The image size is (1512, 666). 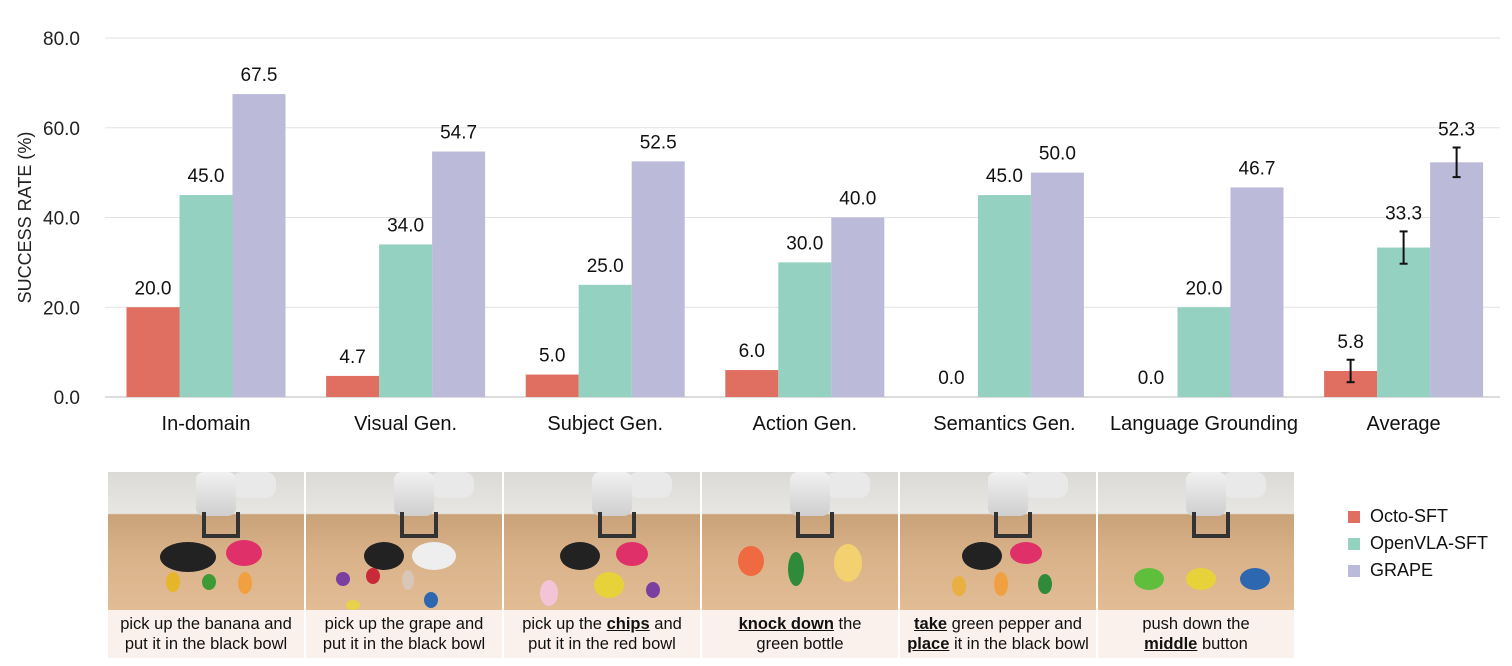 I want to click on task-panel: push down the middle button, so click(x=1196, y=565).